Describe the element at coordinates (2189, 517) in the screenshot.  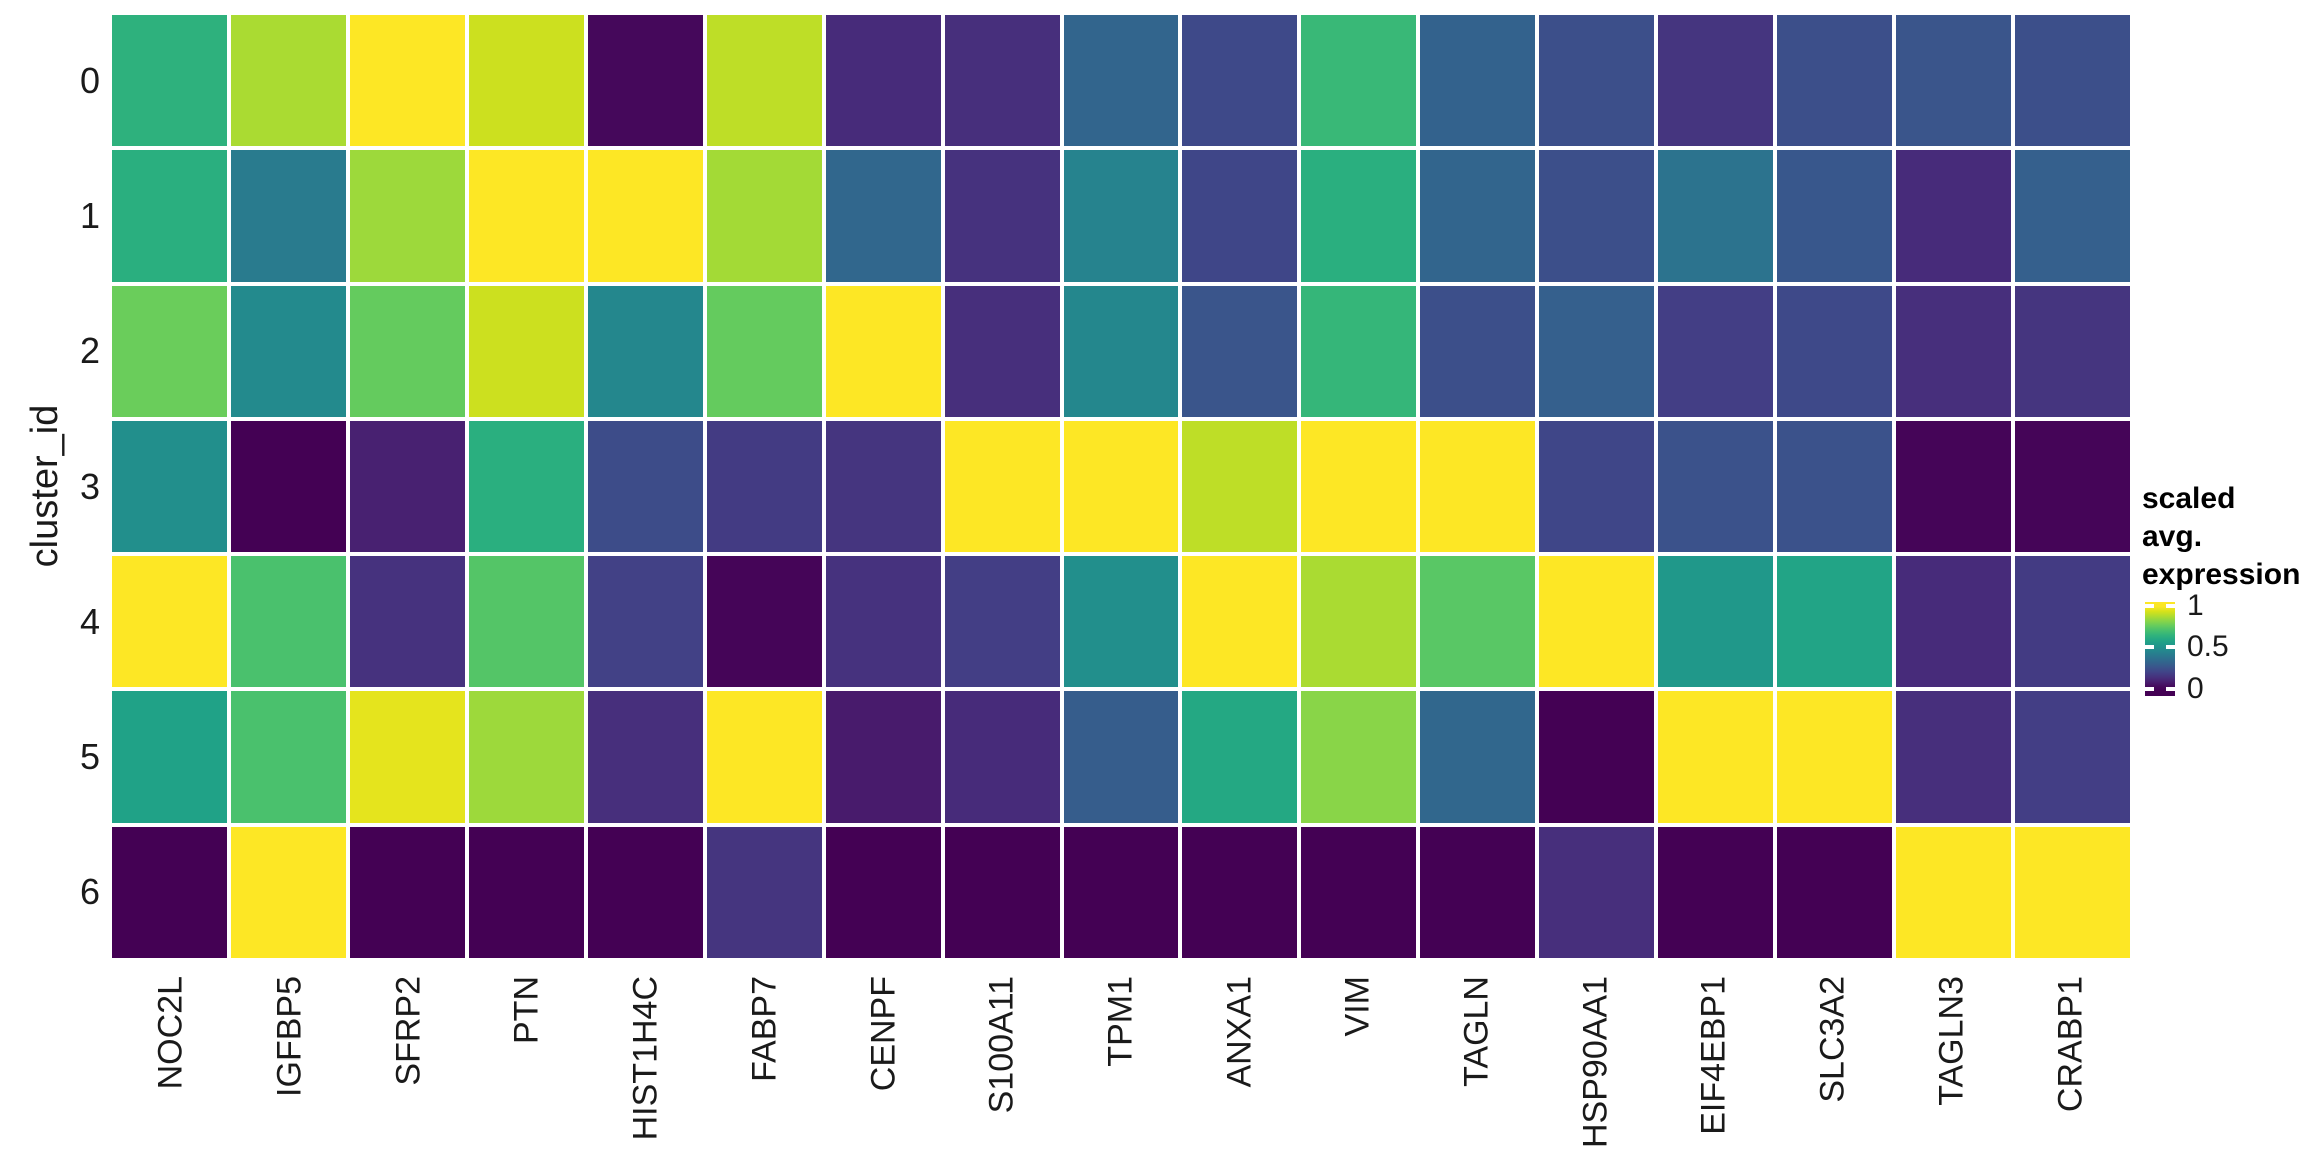
I see `legend-title-line-1: scaled avg.` at that location.